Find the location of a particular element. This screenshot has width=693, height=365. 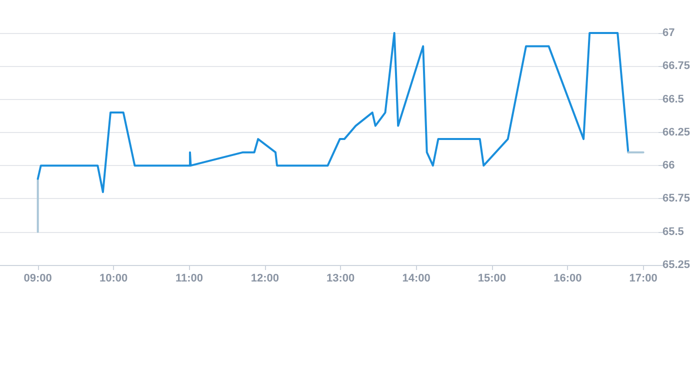

y-tick-label: 65.75 is located at coordinates (676, 198).